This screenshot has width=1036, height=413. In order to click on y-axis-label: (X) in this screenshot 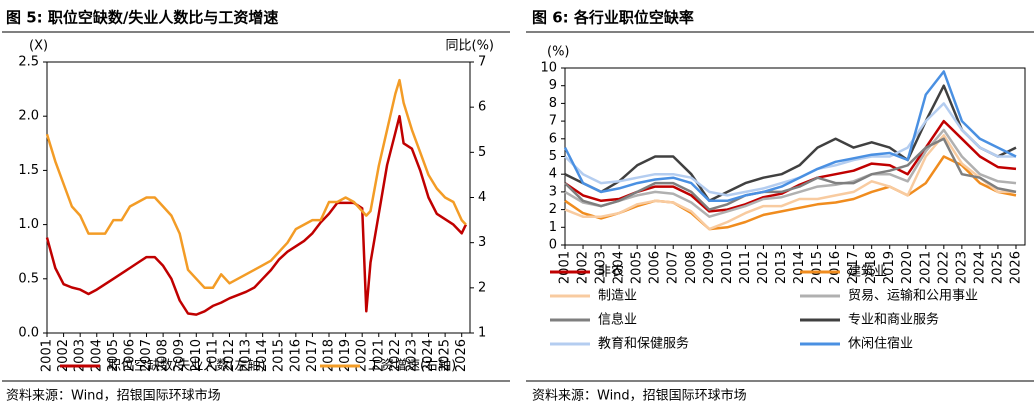, I will do `click(38, 46)`.